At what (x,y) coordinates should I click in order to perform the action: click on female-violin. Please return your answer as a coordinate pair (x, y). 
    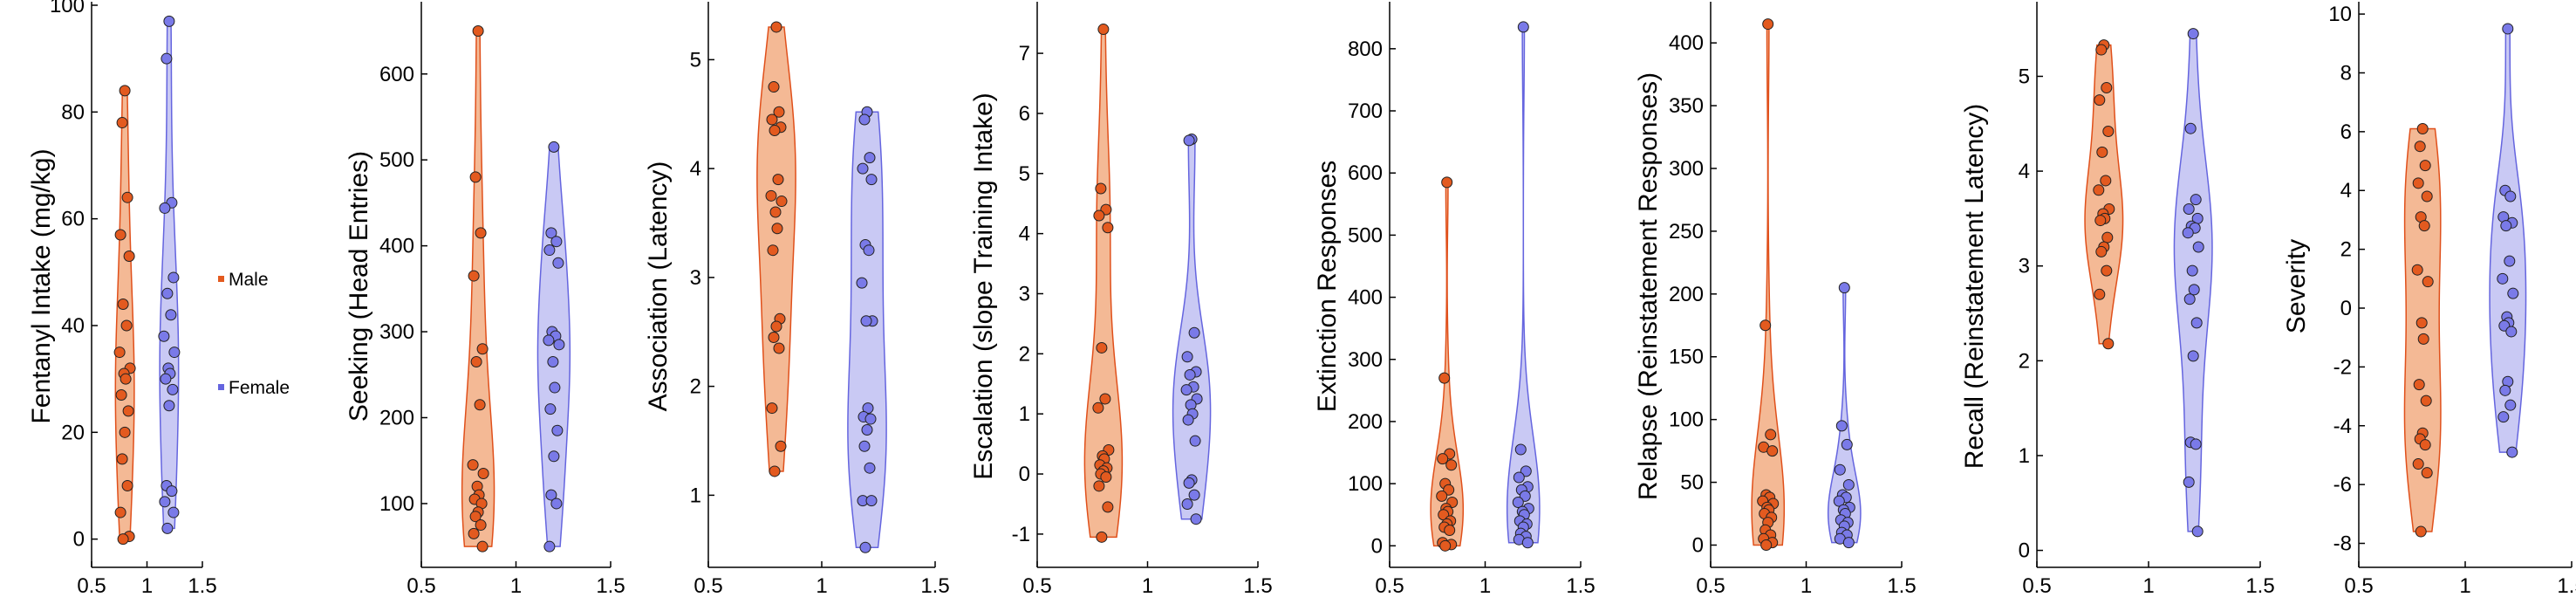
    Looking at the image, I should click on (2193, 282).